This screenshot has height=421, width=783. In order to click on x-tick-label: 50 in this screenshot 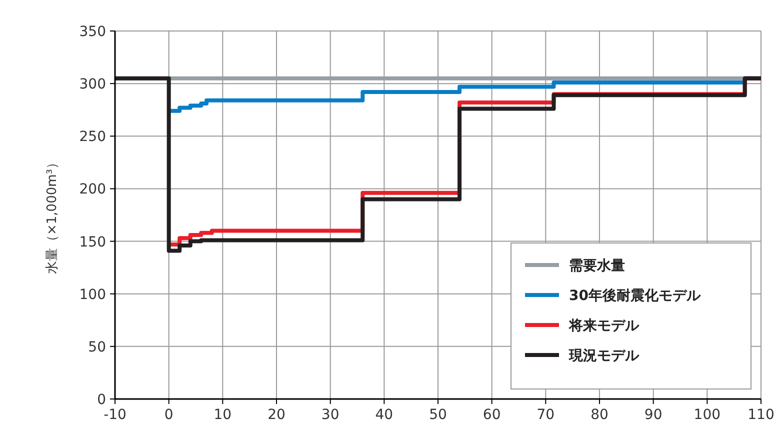, I will do `click(438, 414)`.